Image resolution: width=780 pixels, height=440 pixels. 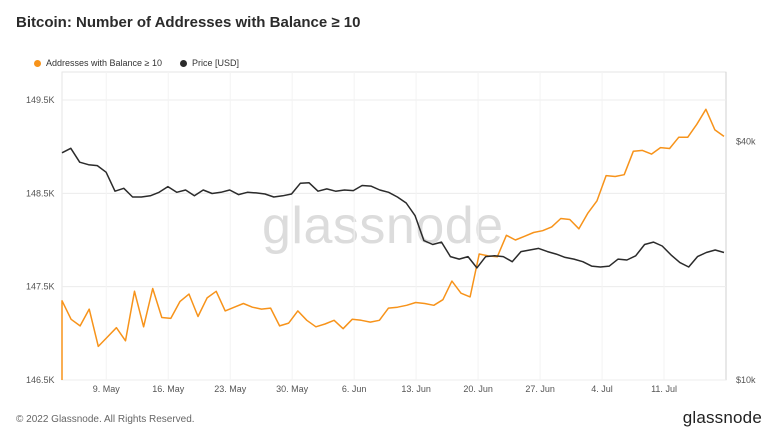 What do you see at coordinates (184, 63) in the screenshot?
I see `legend-dot-price` at bounding box center [184, 63].